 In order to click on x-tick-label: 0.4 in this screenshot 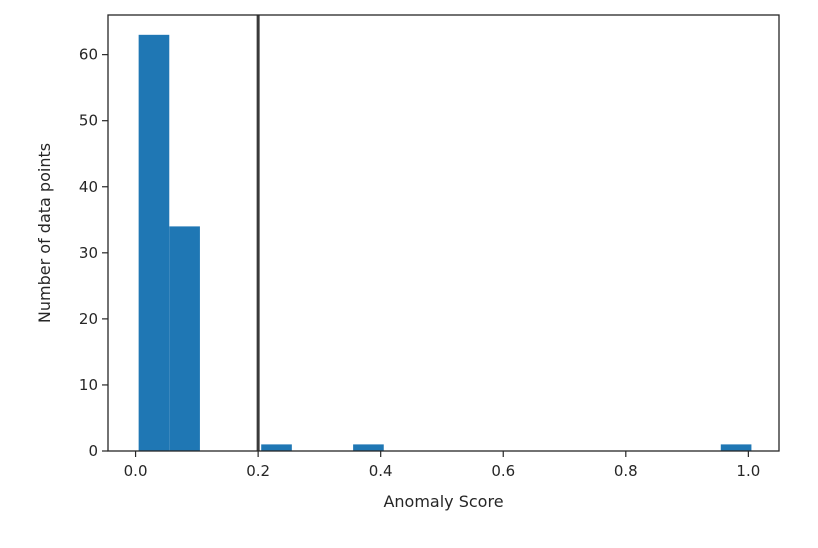, I will do `click(381, 471)`.